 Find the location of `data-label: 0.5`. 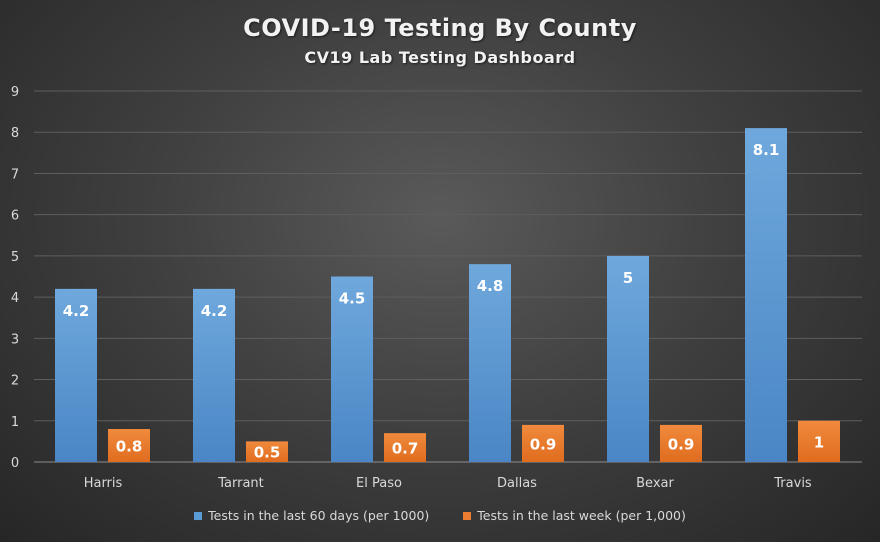

data-label: 0.5 is located at coordinates (267, 453).